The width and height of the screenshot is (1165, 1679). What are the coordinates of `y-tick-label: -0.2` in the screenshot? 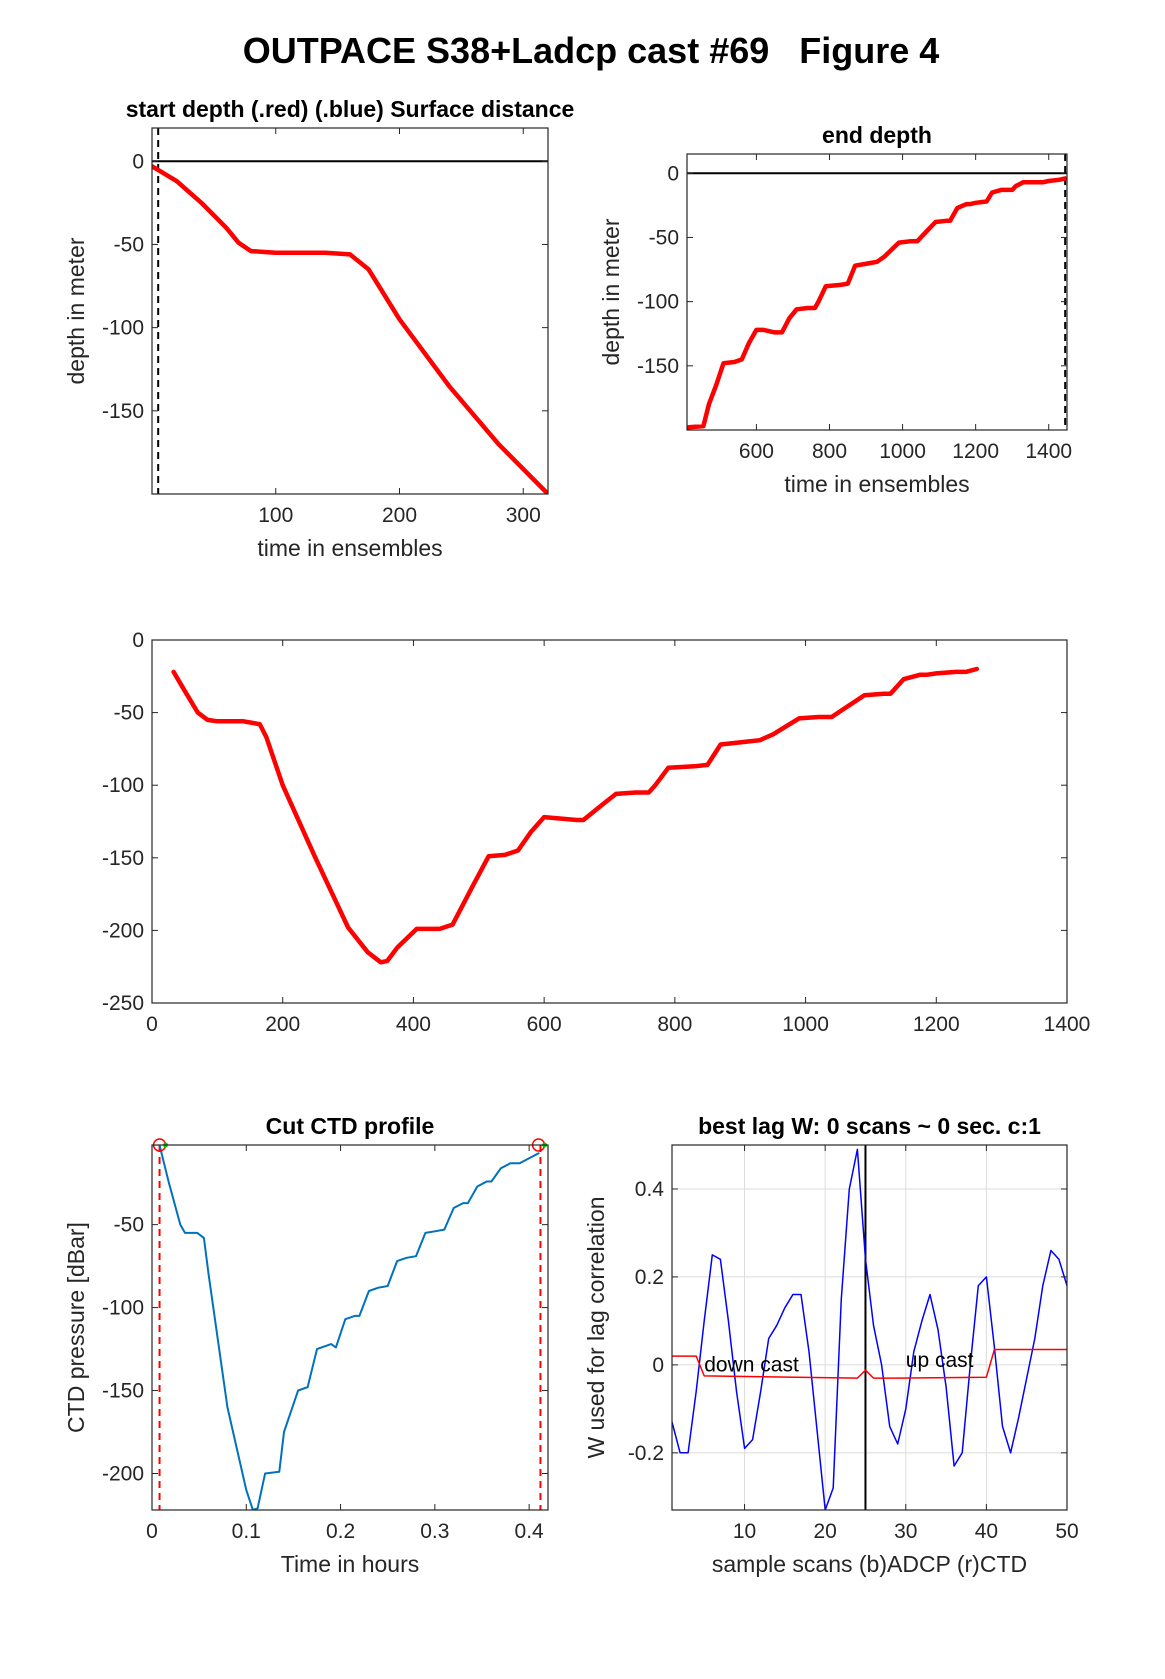 It's located at (646, 1453).